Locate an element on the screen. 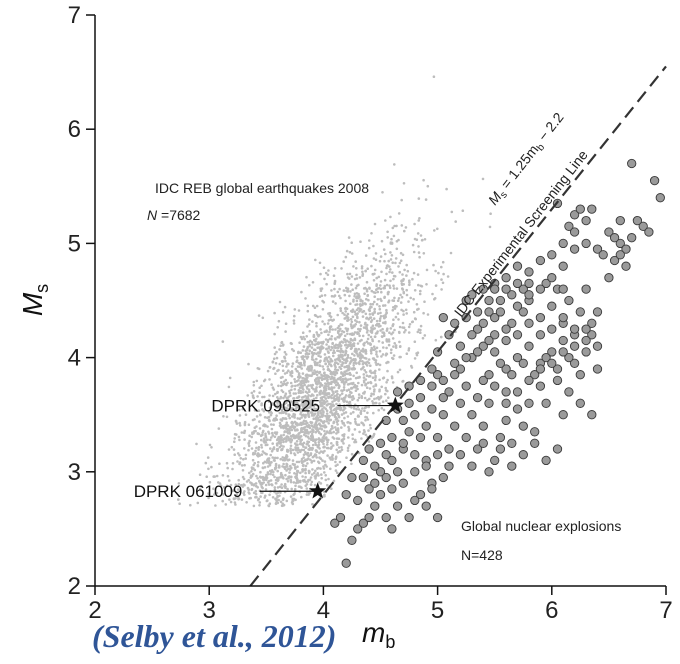  explosion-count: N=428 is located at coordinates (482, 555).